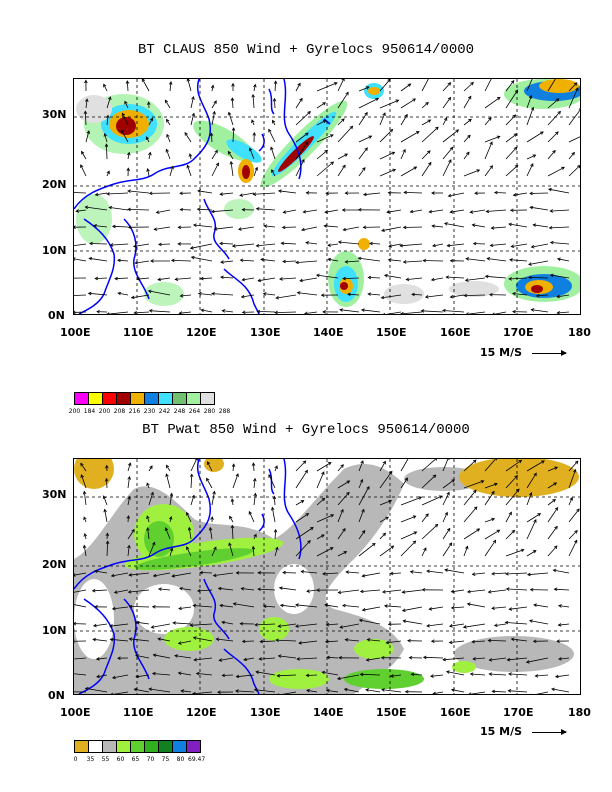  I want to click on panel2-legend-label: 69.47, so click(197, 759).